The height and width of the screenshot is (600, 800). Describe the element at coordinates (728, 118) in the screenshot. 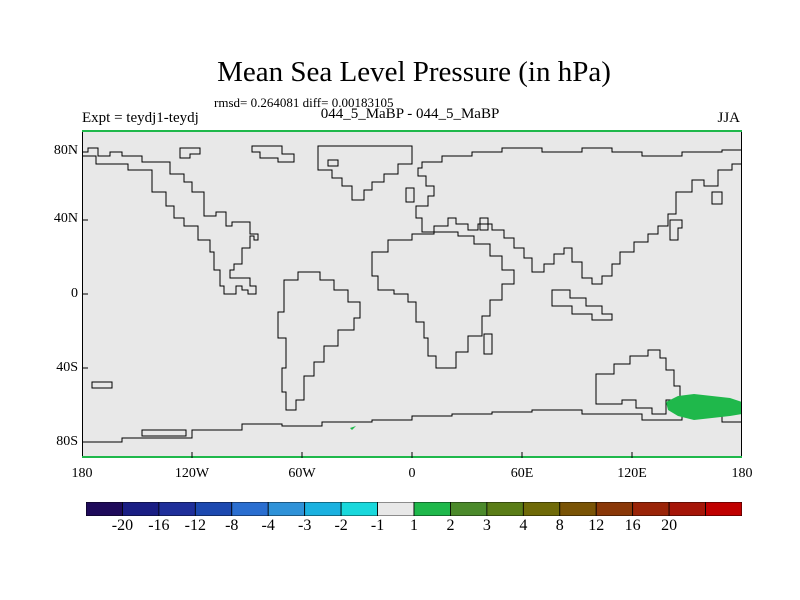

I see `season-label: JJA` at that location.